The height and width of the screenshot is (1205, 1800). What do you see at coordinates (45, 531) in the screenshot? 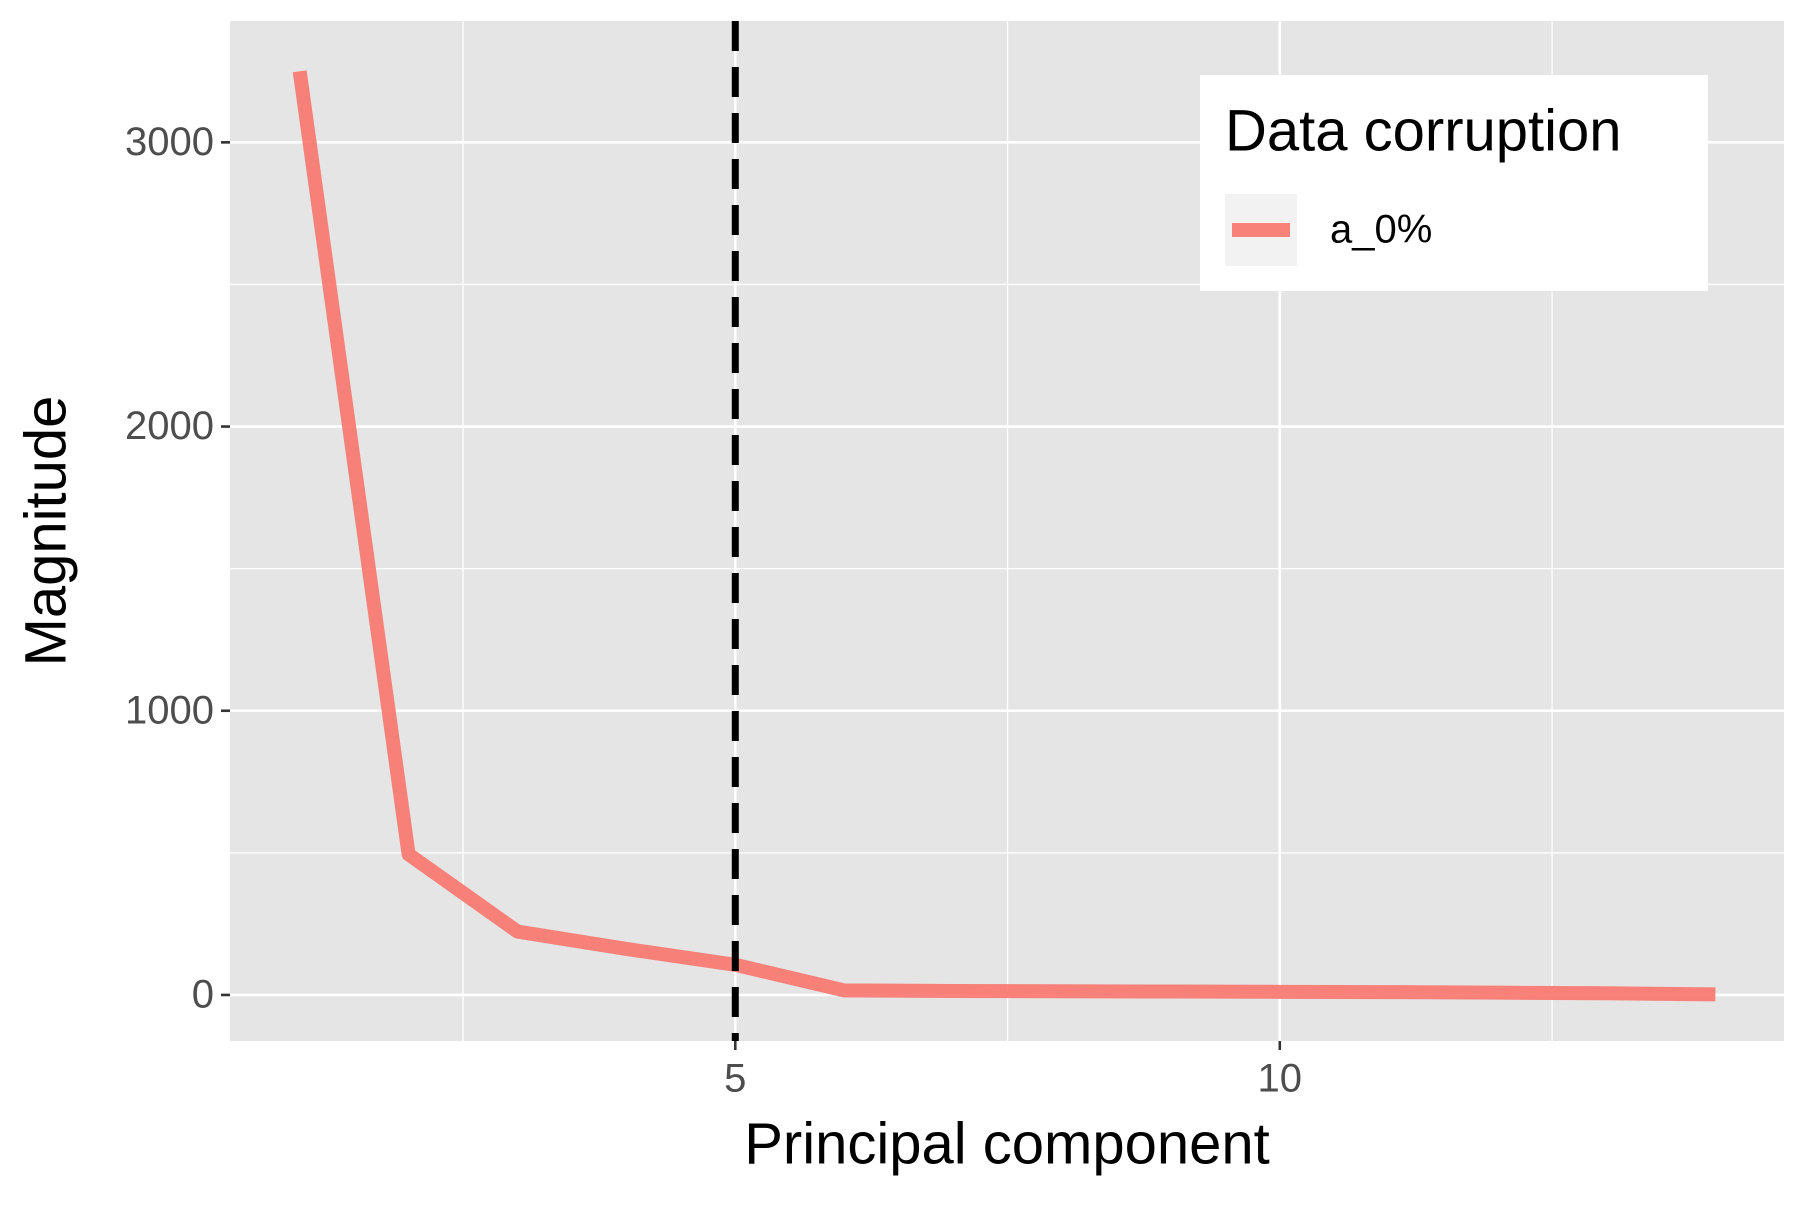
I see `y-axis-title: Magnitude` at bounding box center [45, 531].